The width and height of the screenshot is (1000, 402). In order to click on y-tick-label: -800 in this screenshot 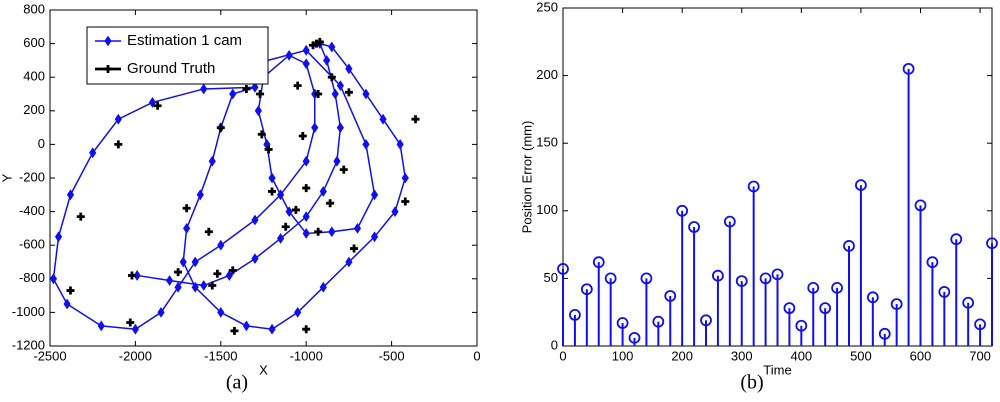, I will do `click(32, 277)`.